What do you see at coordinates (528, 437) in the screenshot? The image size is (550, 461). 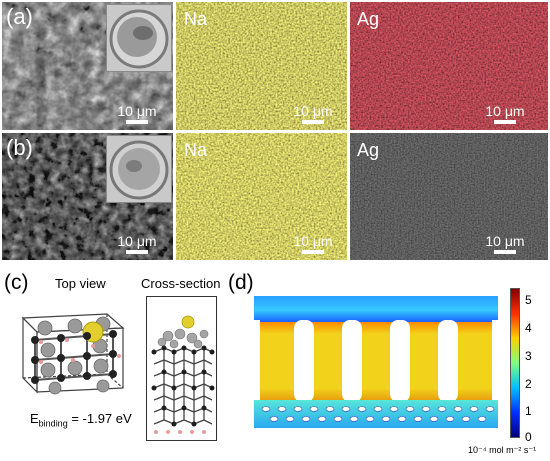 I see `colorbar-tick: 0` at bounding box center [528, 437].